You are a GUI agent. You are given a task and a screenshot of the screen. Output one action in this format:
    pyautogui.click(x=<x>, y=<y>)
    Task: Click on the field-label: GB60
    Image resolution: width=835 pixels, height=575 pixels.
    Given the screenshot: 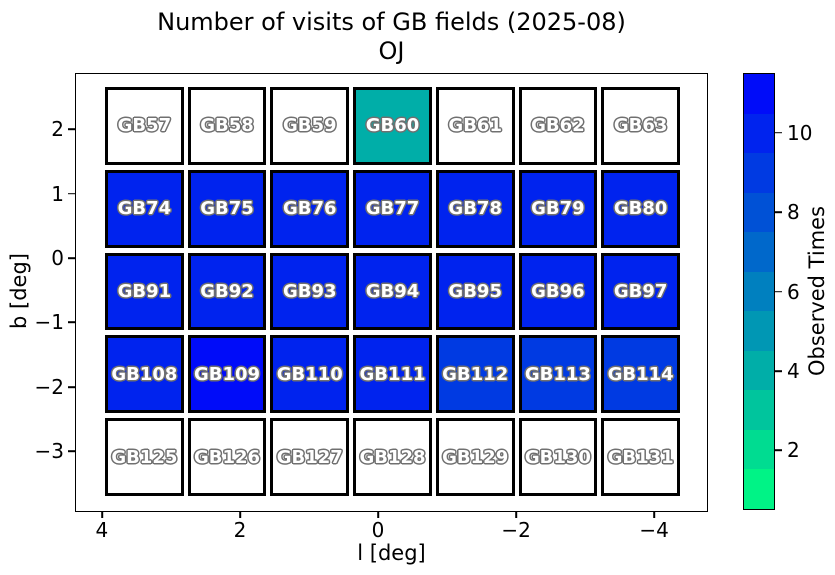 What is the action you would take?
    pyautogui.click(x=392, y=126)
    